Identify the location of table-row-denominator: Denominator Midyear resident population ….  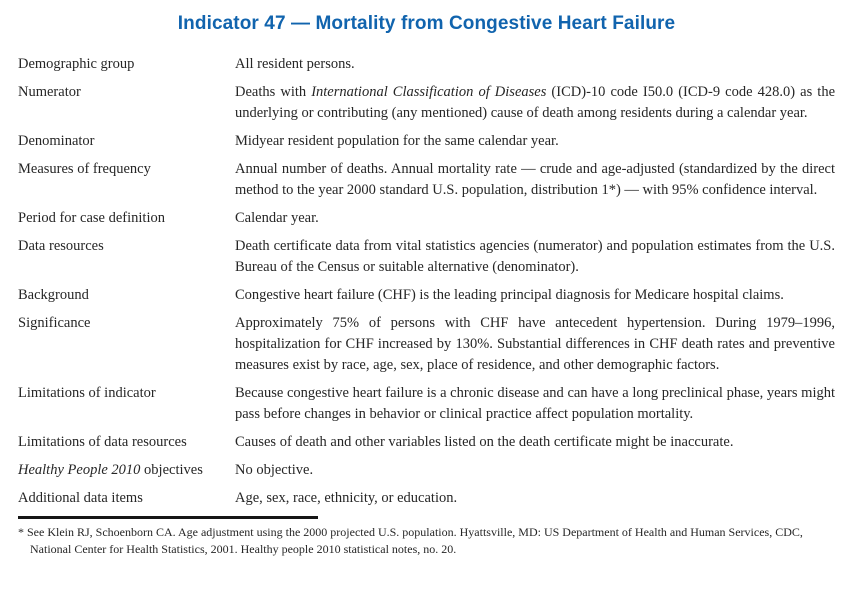
(426, 141).